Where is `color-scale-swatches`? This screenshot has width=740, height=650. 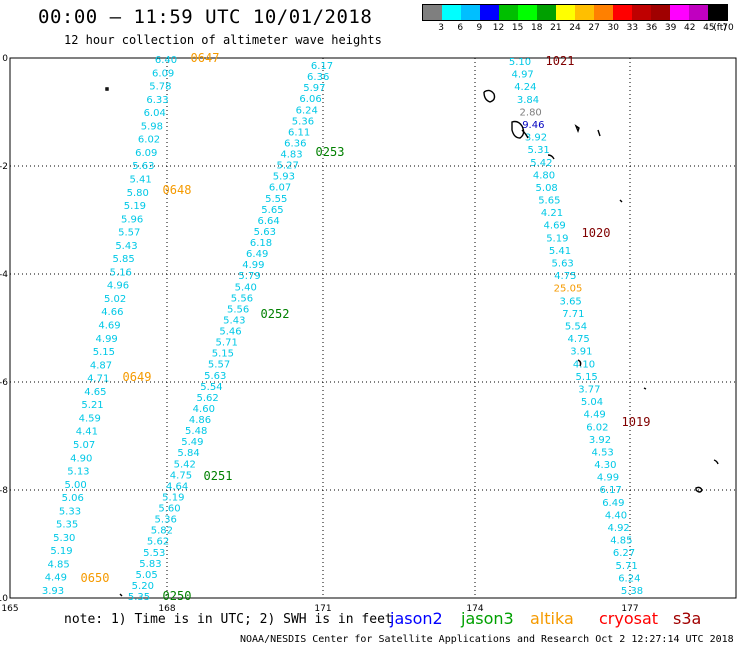
color-scale-swatches is located at coordinates (575, 12).